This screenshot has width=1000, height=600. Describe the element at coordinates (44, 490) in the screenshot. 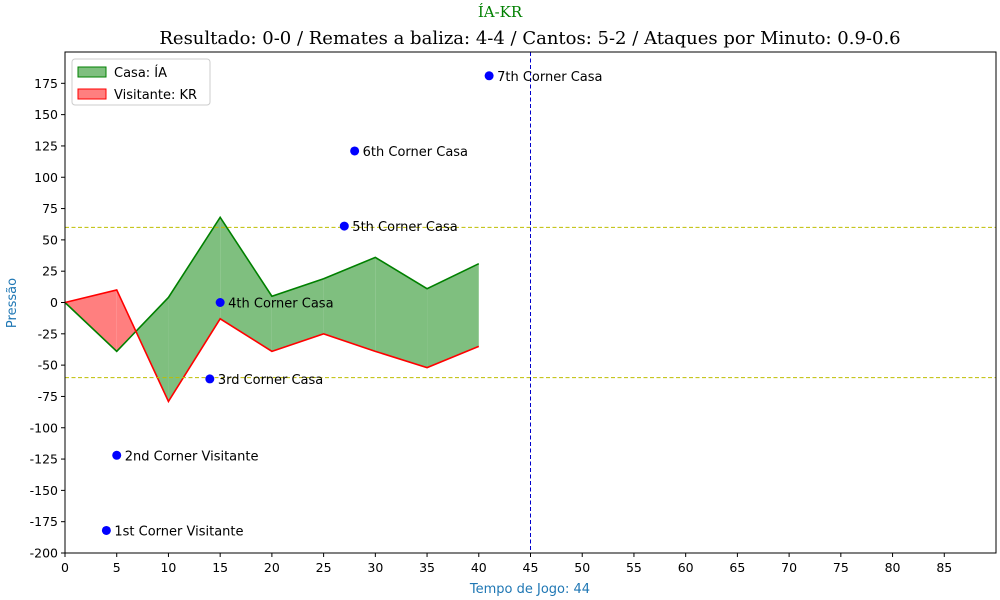

I see `y-tick-label-2: -150` at that location.